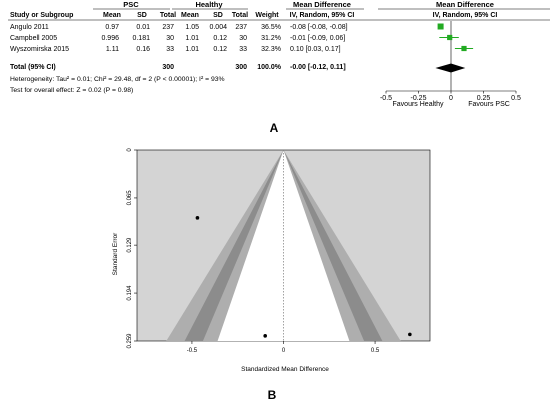  I want to click on psc-mean: 0.996, so click(110, 38).